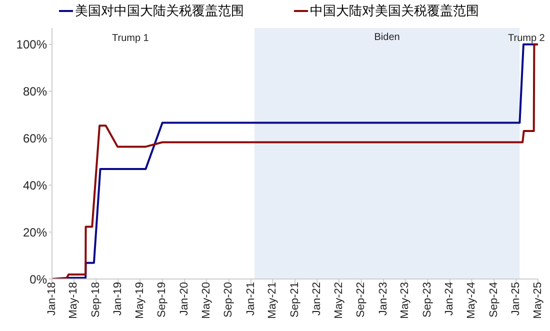  I want to click on x-tick-label: Jan-24, so click(450, 299).